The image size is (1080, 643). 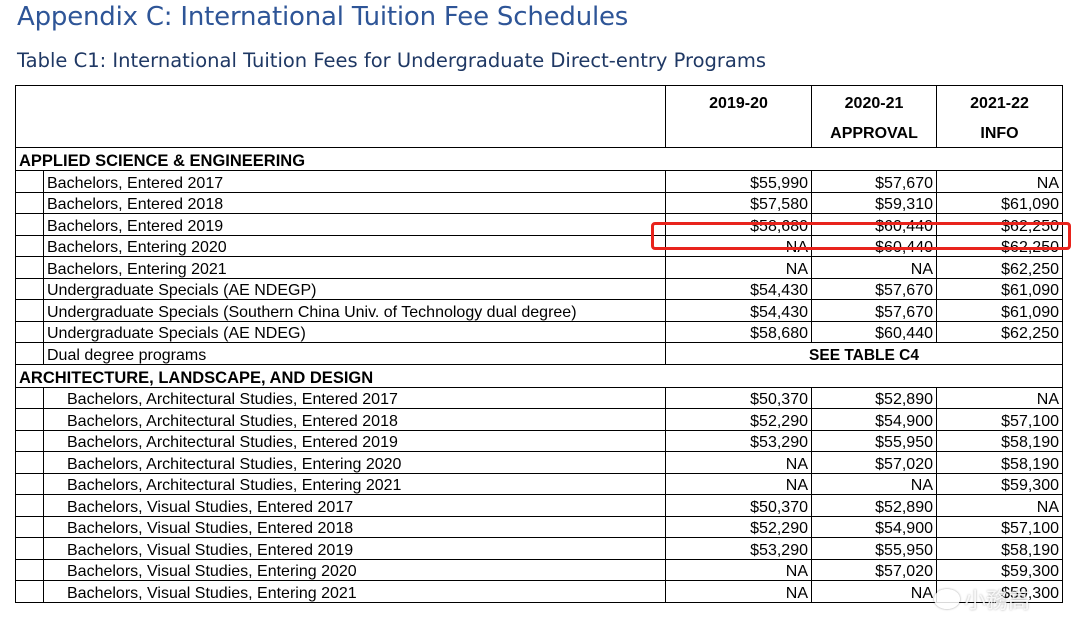 What do you see at coordinates (947, 599) in the screenshot?
I see `wechat-logo-icon` at bounding box center [947, 599].